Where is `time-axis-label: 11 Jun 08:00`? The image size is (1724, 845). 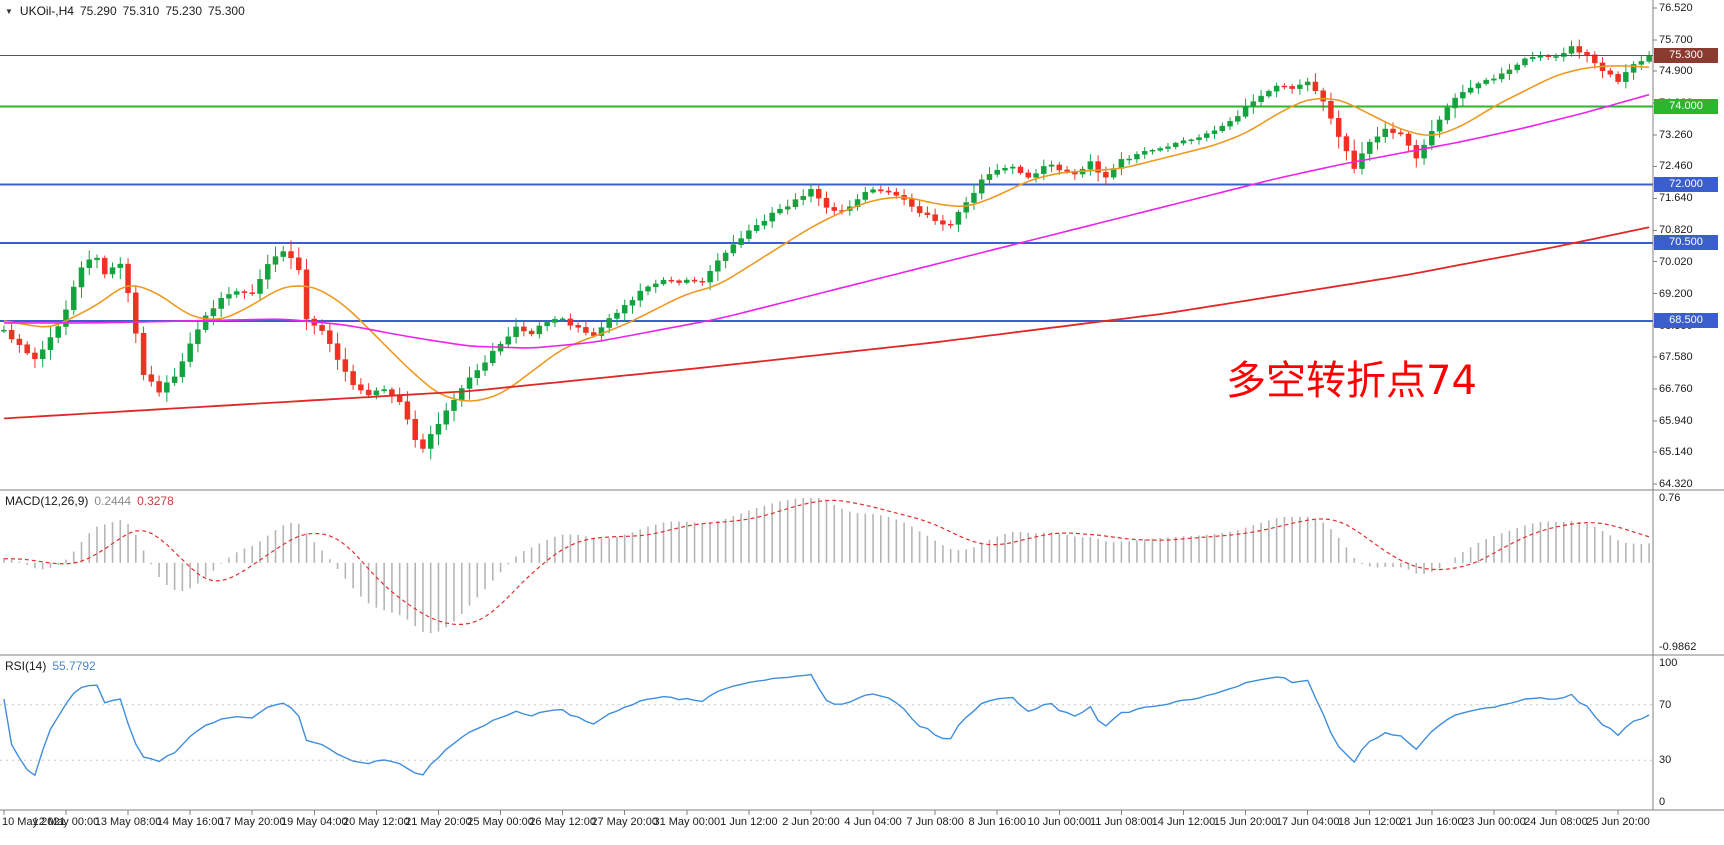
time-axis-label: 11 Jun 08:00 is located at coordinates (1121, 822).